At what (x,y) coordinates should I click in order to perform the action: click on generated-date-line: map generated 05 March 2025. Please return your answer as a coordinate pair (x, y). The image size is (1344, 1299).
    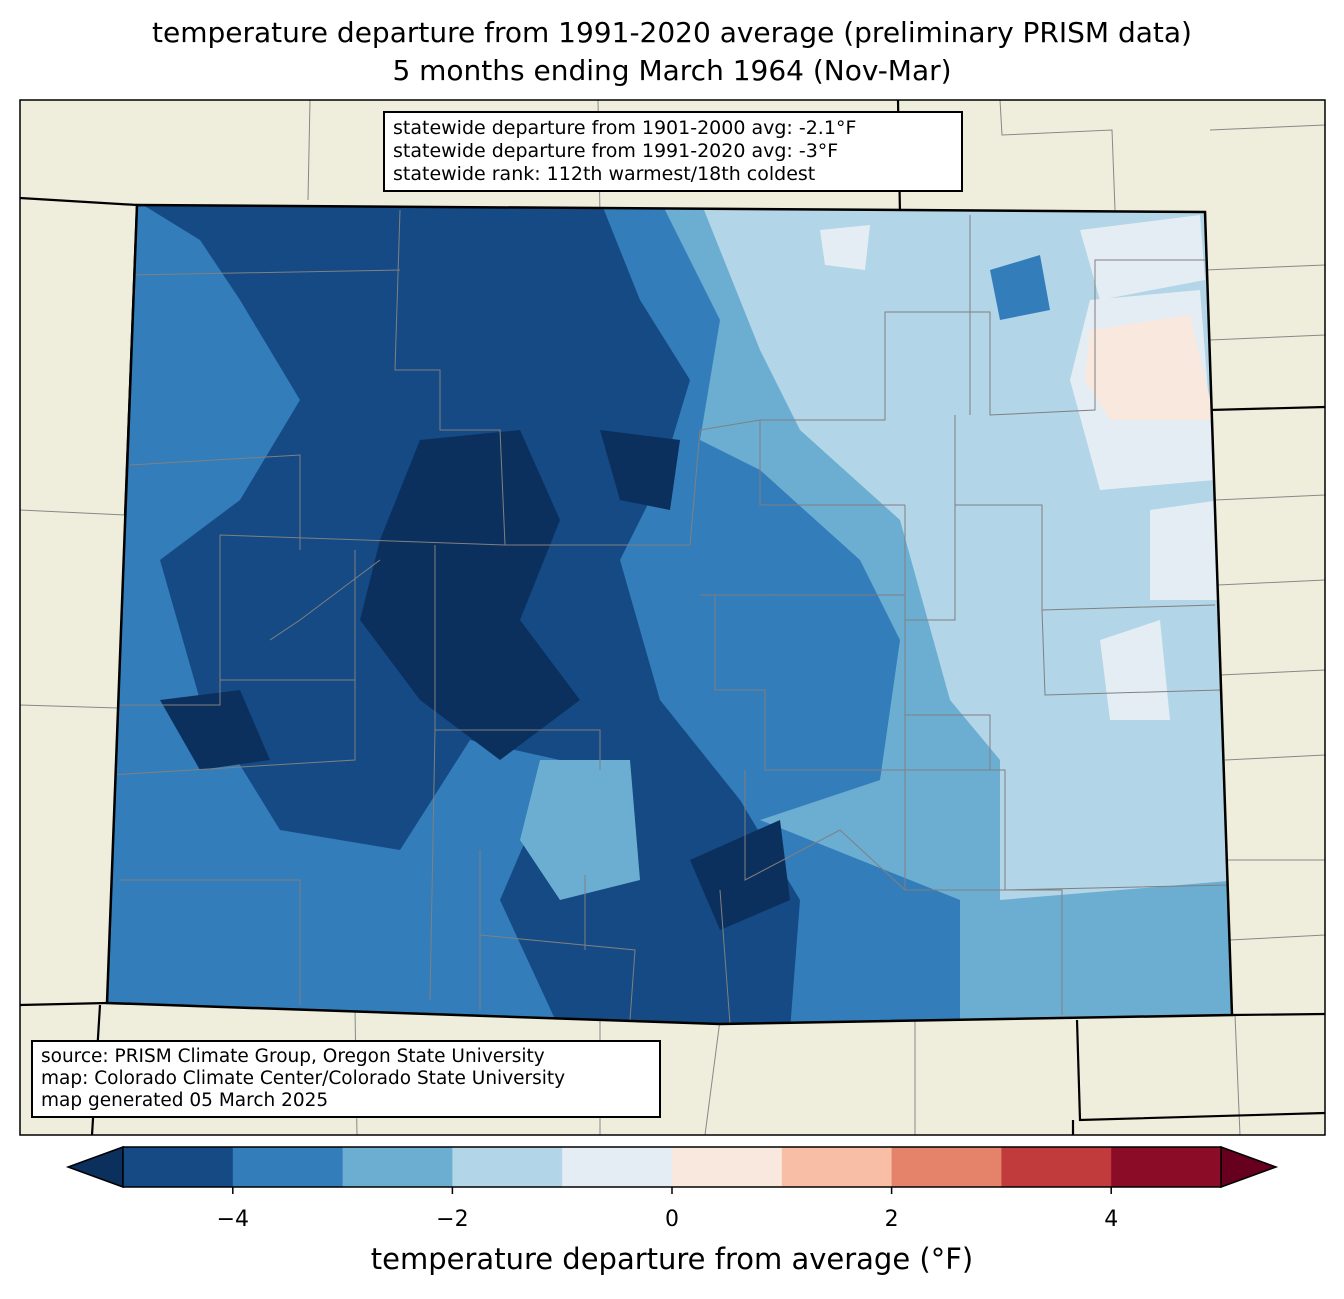
    Looking at the image, I should click on (185, 1100).